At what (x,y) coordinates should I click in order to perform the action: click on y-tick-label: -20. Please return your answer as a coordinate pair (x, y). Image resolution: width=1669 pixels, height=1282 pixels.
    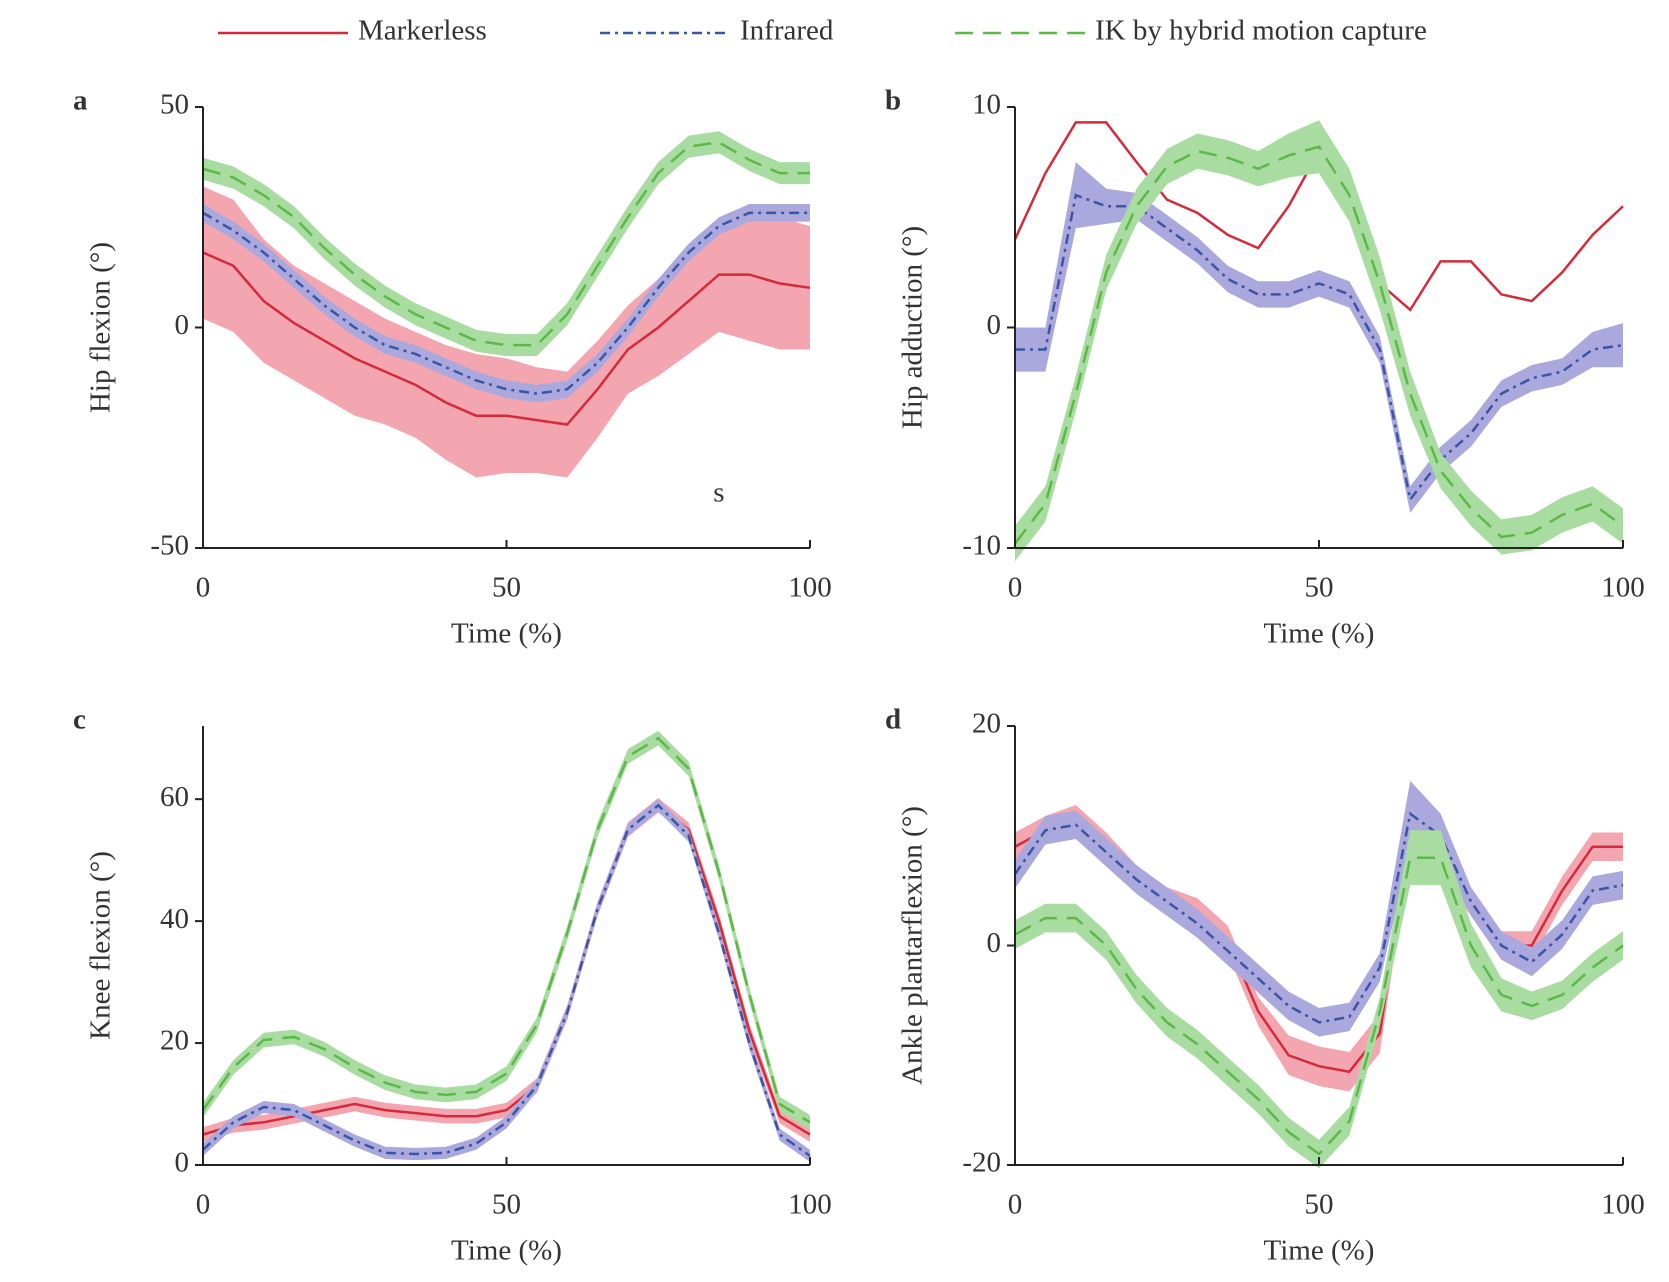
    Looking at the image, I should click on (981, 1163).